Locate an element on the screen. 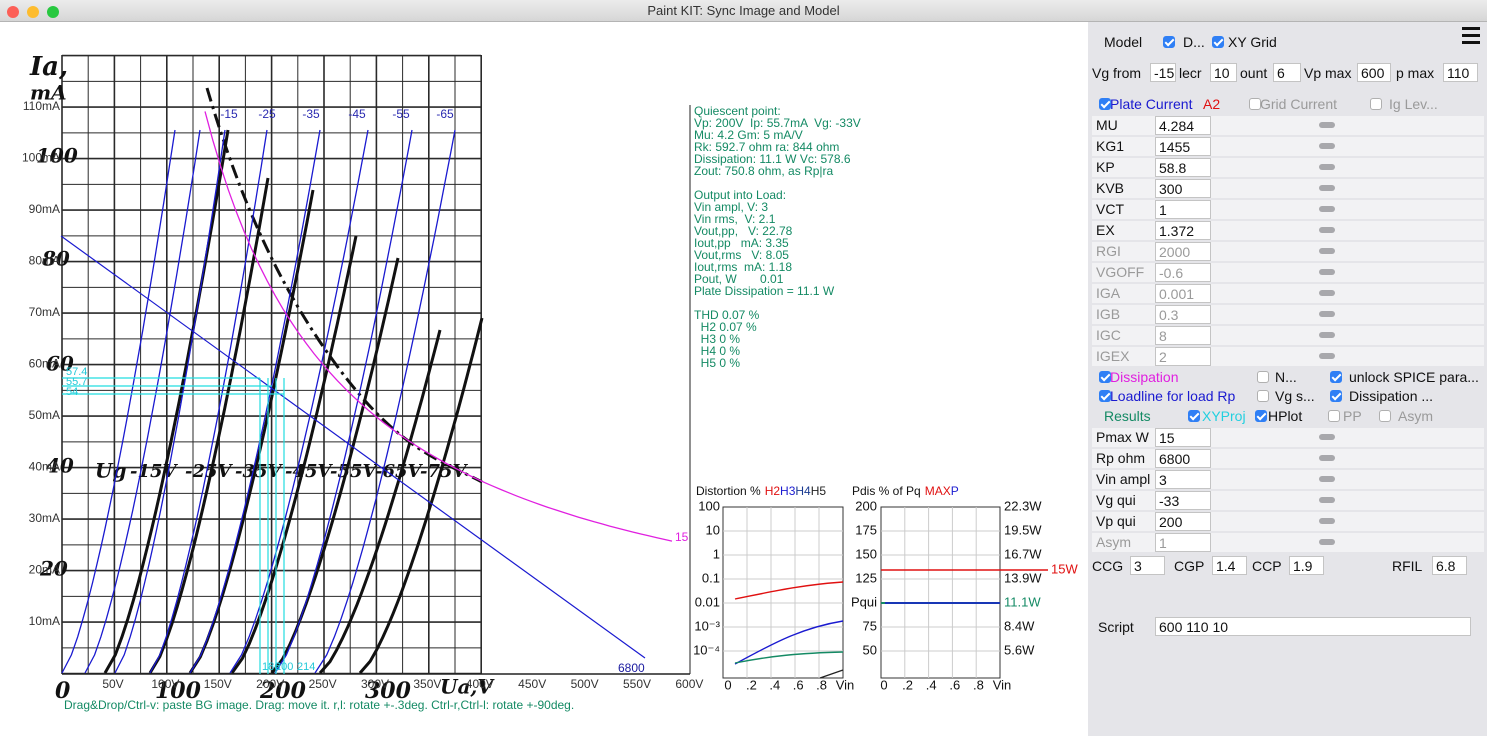  y-axis-label: 90mA is located at coordinates (44, 209).